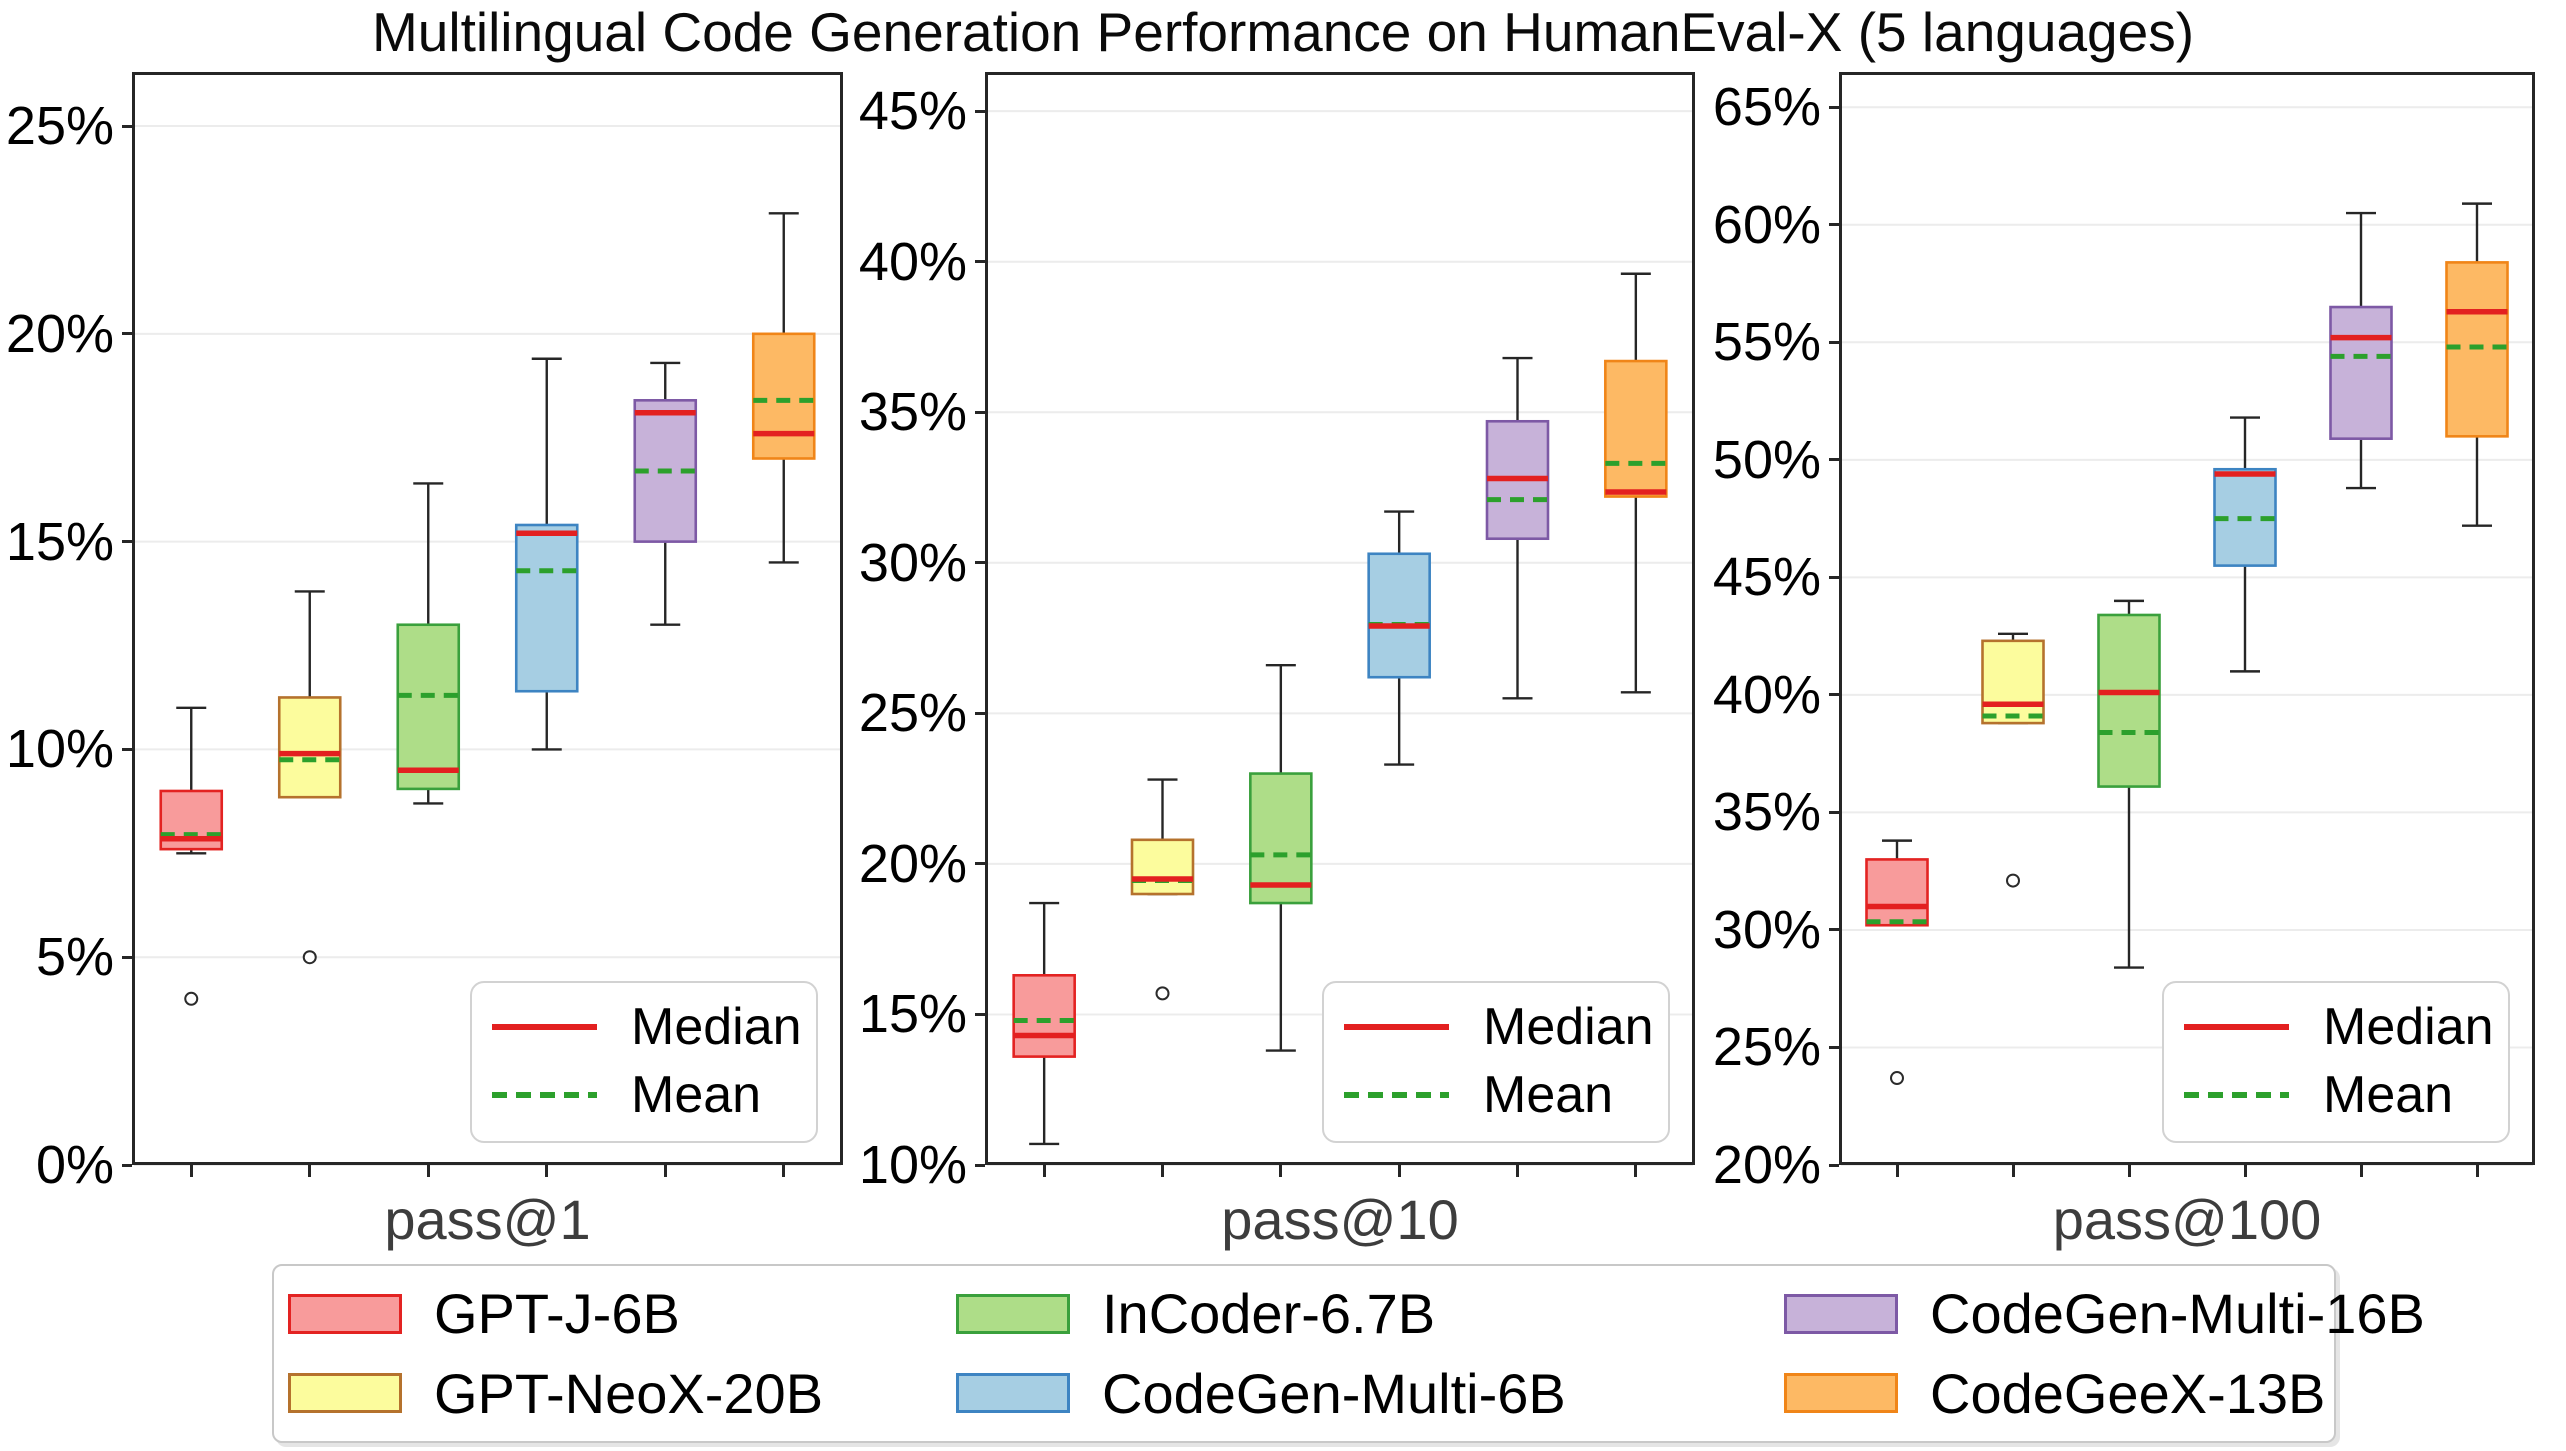 The image size is (2566, 1451). I want to click on legend-item-gpt-neox-20b: GPT-NeoX-20B, so click(622, 1393).